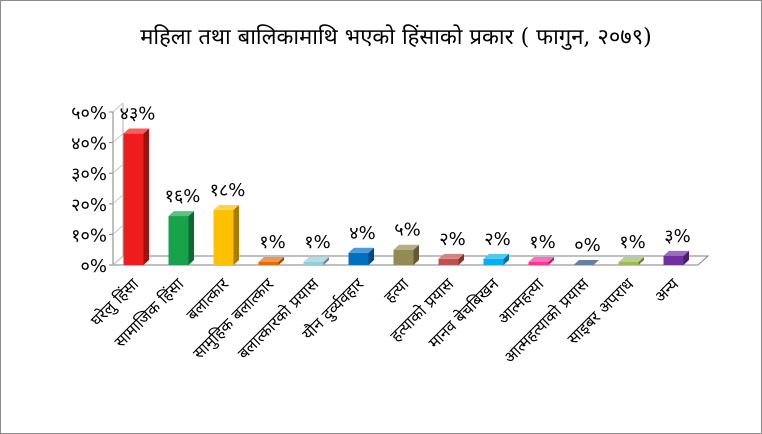 The width and height of the screenshot is (762, 434). What do you see at coordinates (89, 144) in the screenshot?
I see `y-tick-label: ४०%` at bounding box center [89, 144].